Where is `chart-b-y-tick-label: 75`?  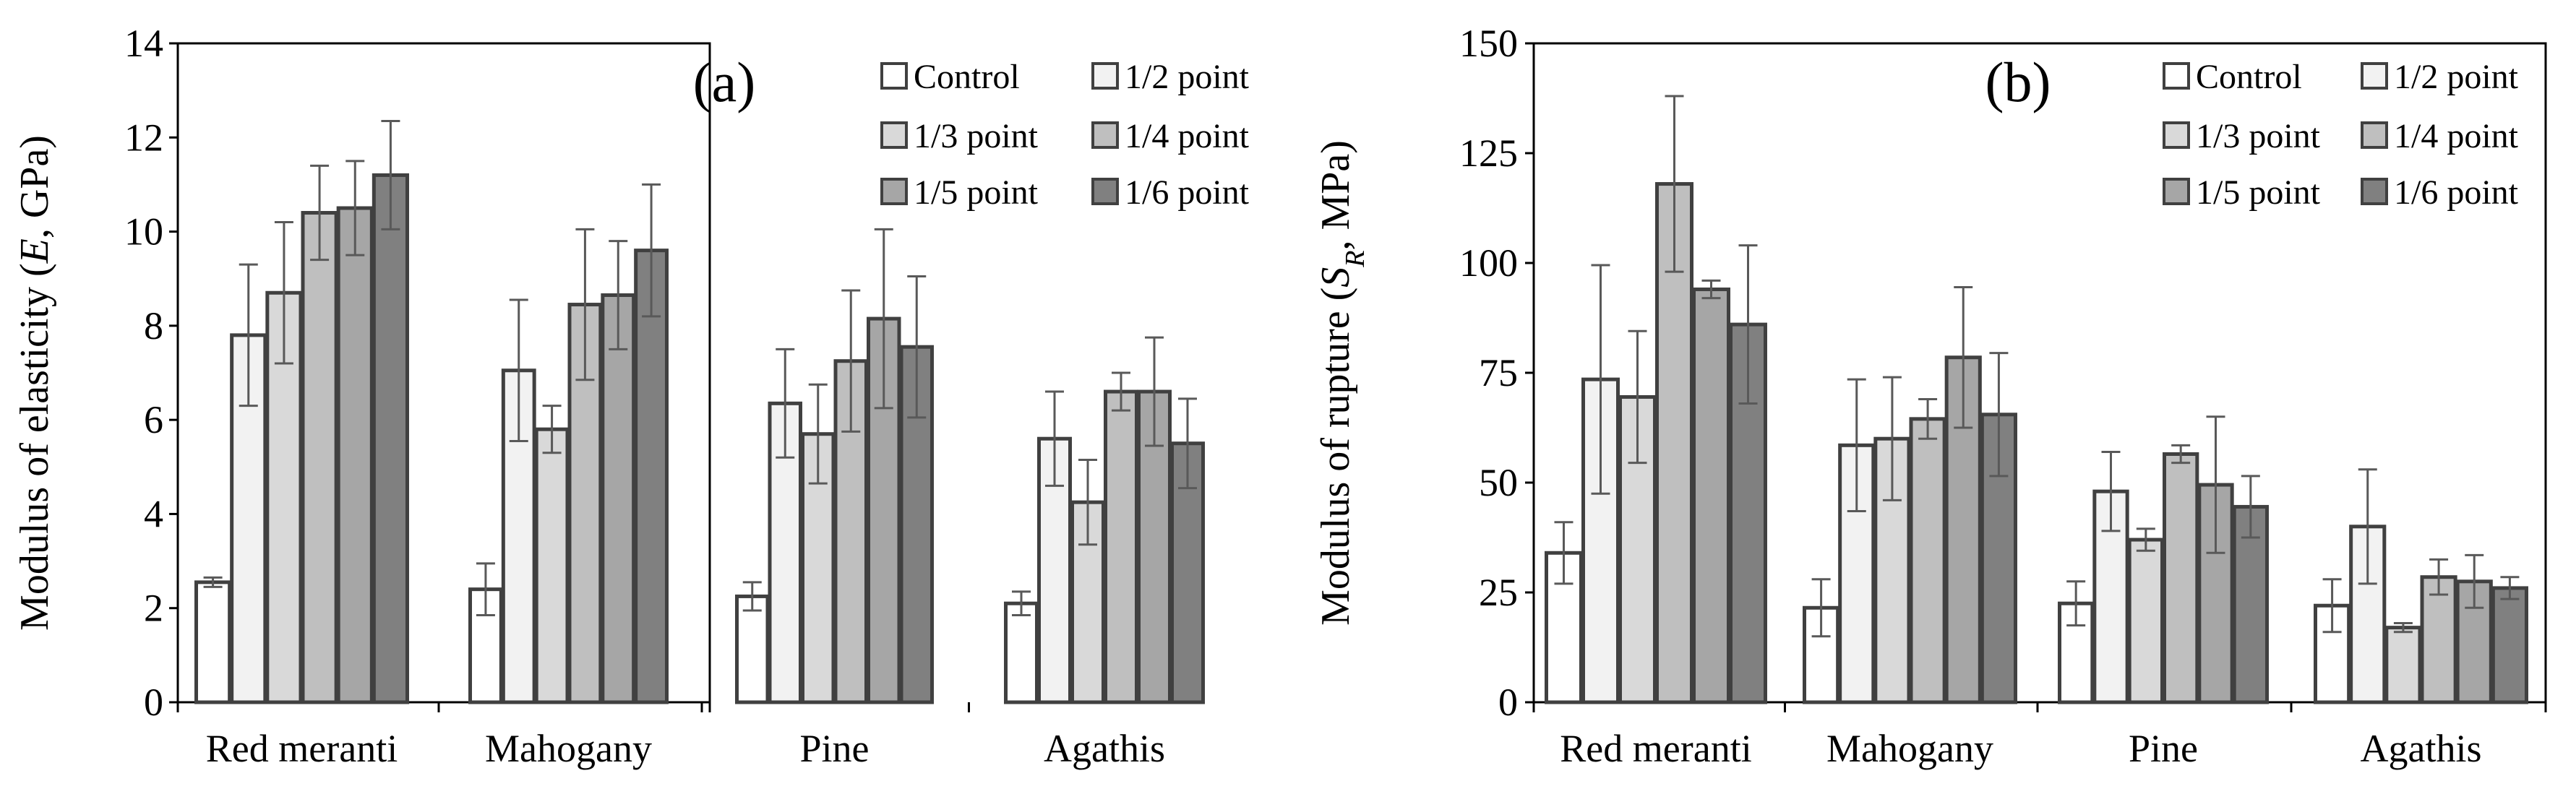
chart-b-y-tick-label: 75 is located at coordinates (1499, 372).